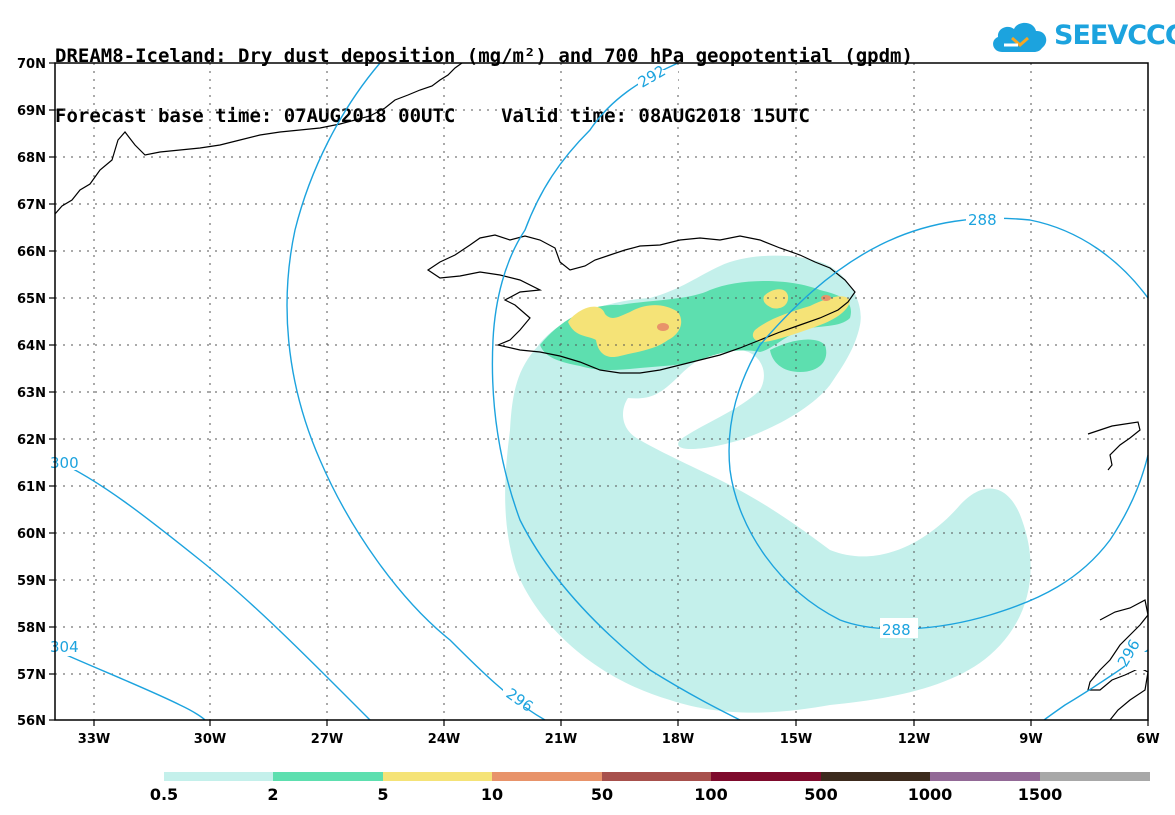 The image size is (1175, 815). I want to click on lon-label-21w: 21W, so click(561, 739).